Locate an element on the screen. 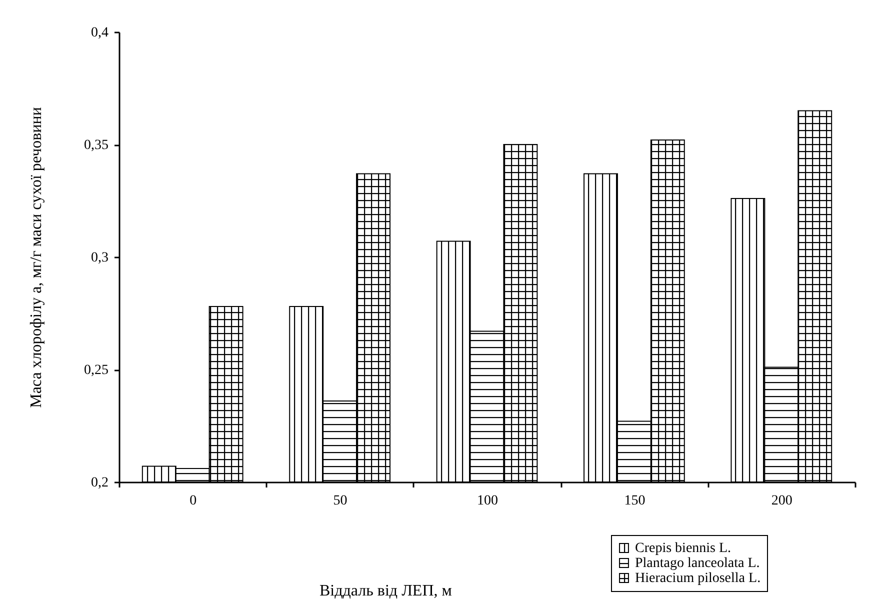 The height and width of the screenshot is (609, 871). legend-label: Plantago lanceolata L. is located at coordinates (697, 563).